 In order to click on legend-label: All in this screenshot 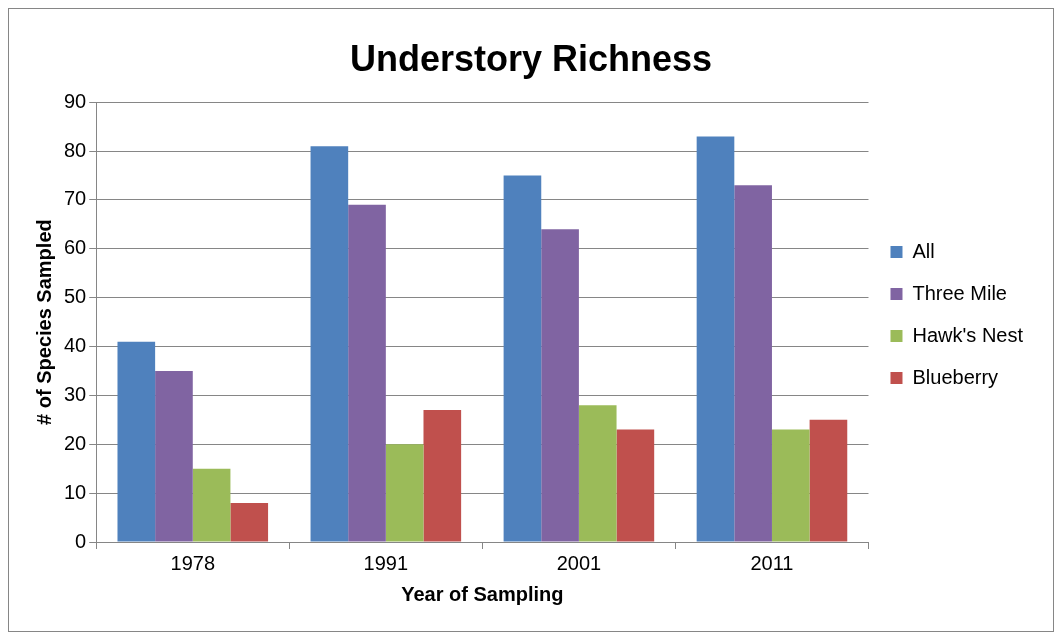, I will do `click(923, 250)`.